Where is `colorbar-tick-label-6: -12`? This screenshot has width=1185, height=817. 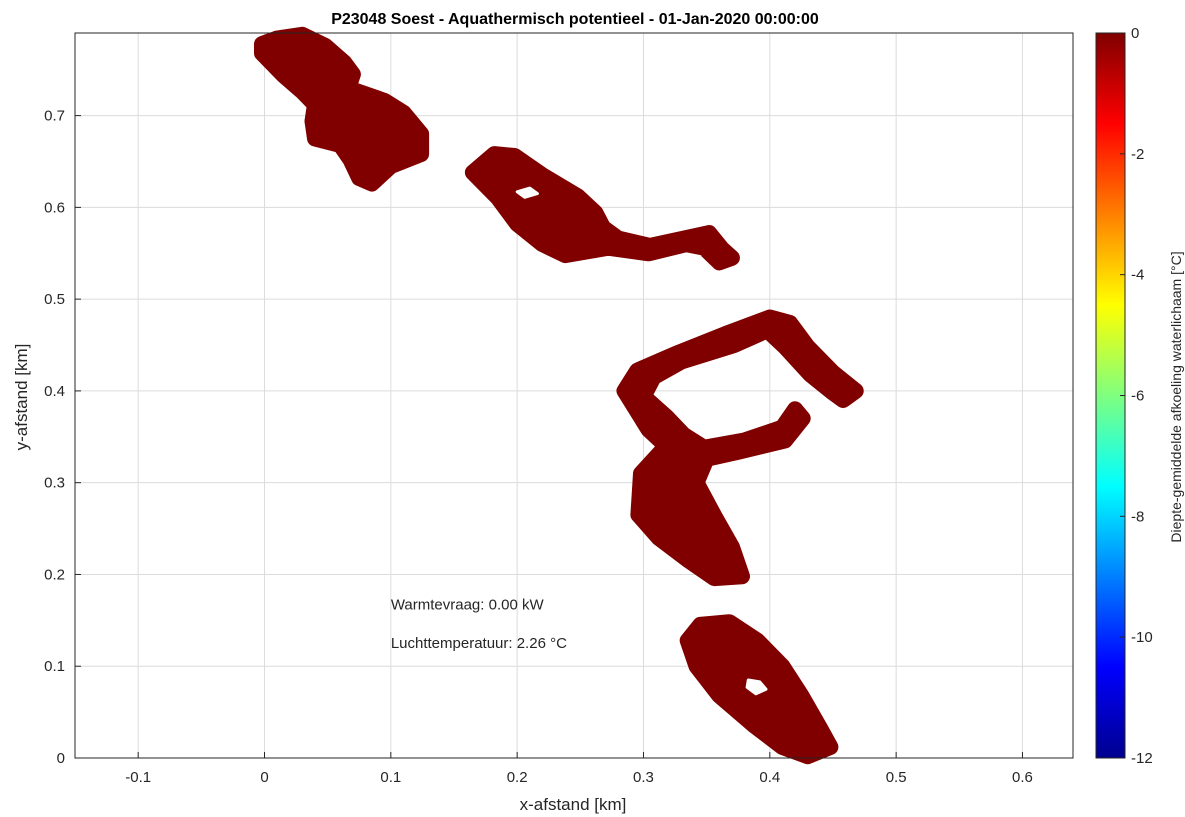 colorbar-tick-label-6: -12 is located at coordinates (1142, 758).